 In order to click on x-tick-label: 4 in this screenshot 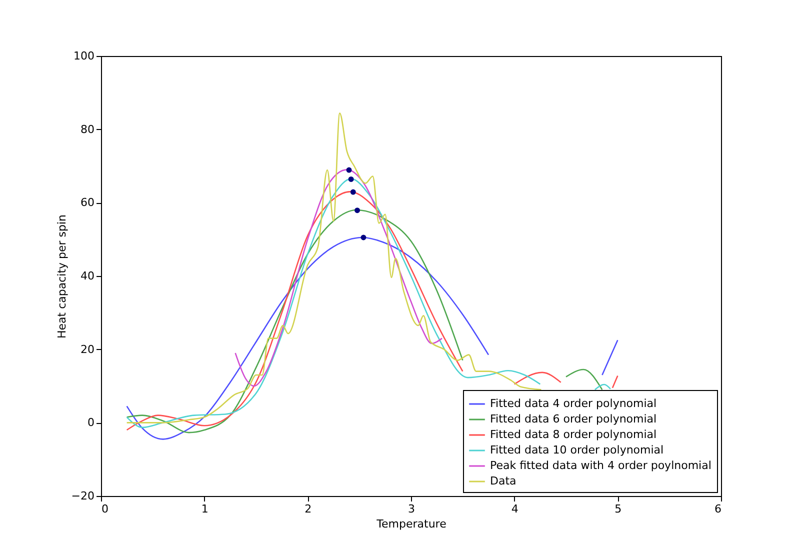, I will do `click(514, 509)`.